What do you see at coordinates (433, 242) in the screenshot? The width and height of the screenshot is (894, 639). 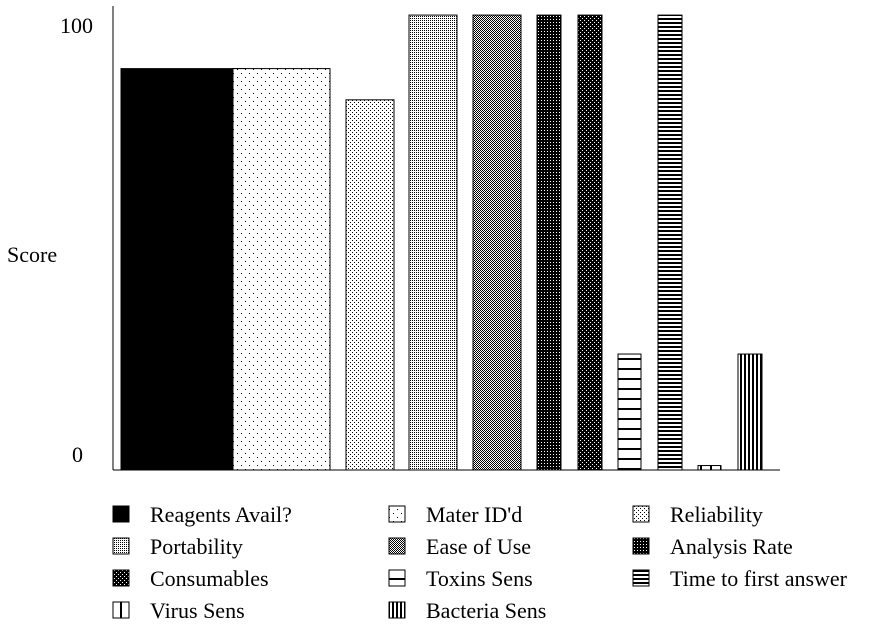 I see `bar-portability` at bounding box center [433, 242].